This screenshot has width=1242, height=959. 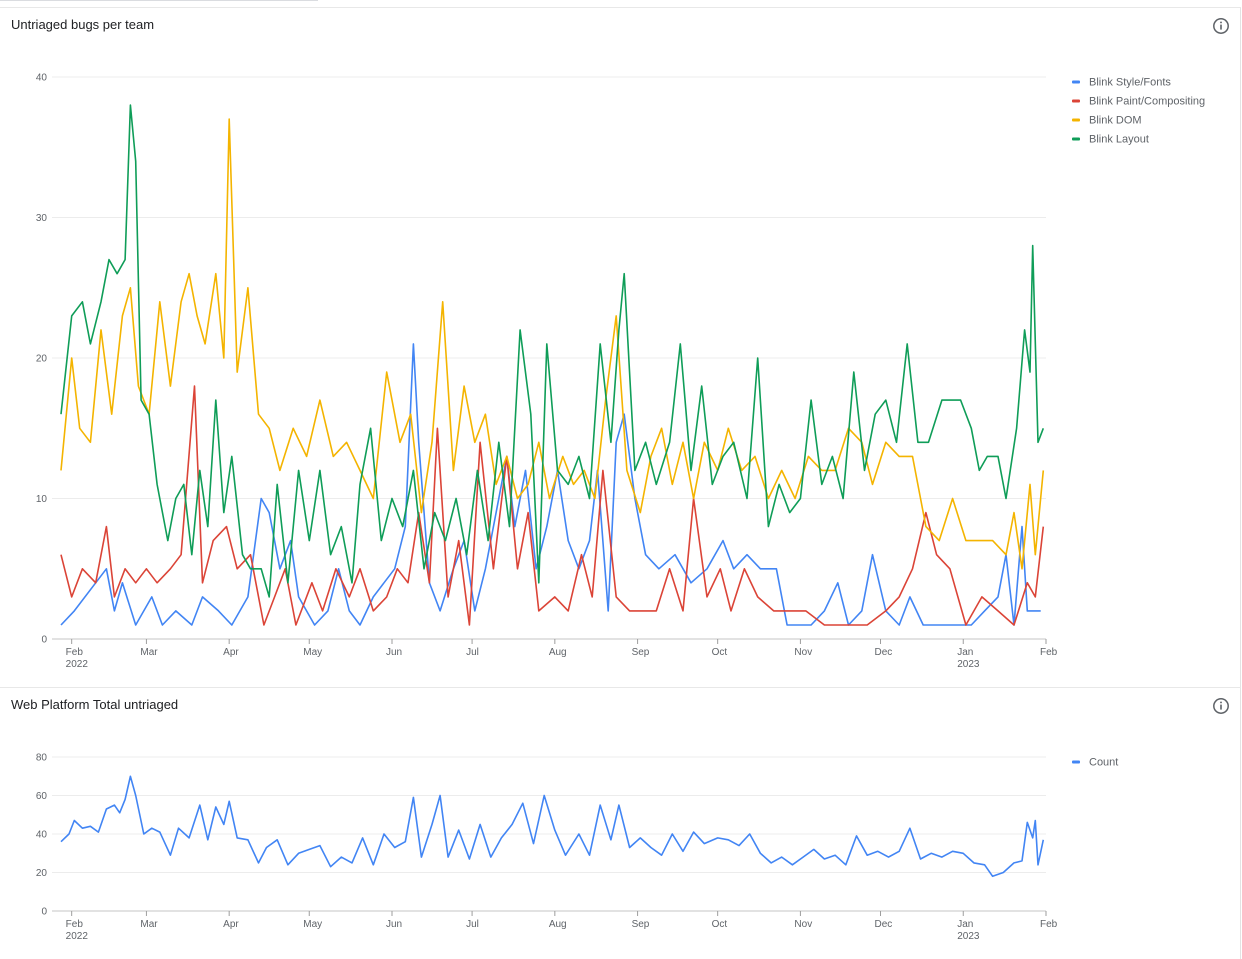 I want to click on y-tick-label: 80, so click(x=42, y=758).